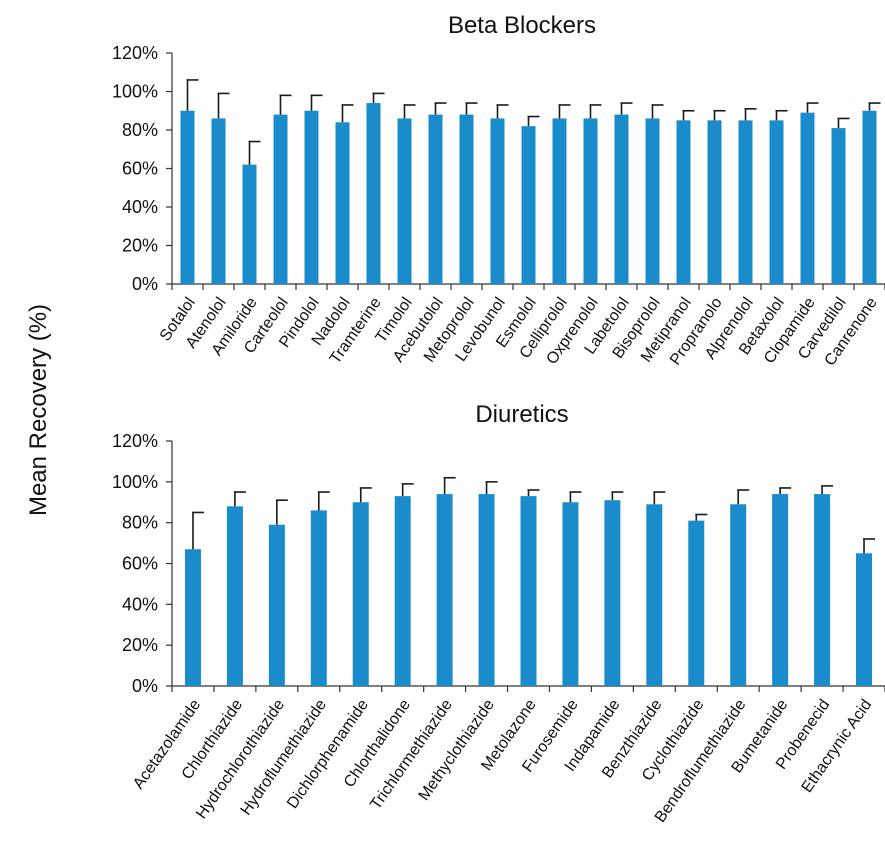 This screenshot has height=848, width=885. Describe the element at coordinates (311, 197) in the screenshot. I see `bar-pindolol` at that location.